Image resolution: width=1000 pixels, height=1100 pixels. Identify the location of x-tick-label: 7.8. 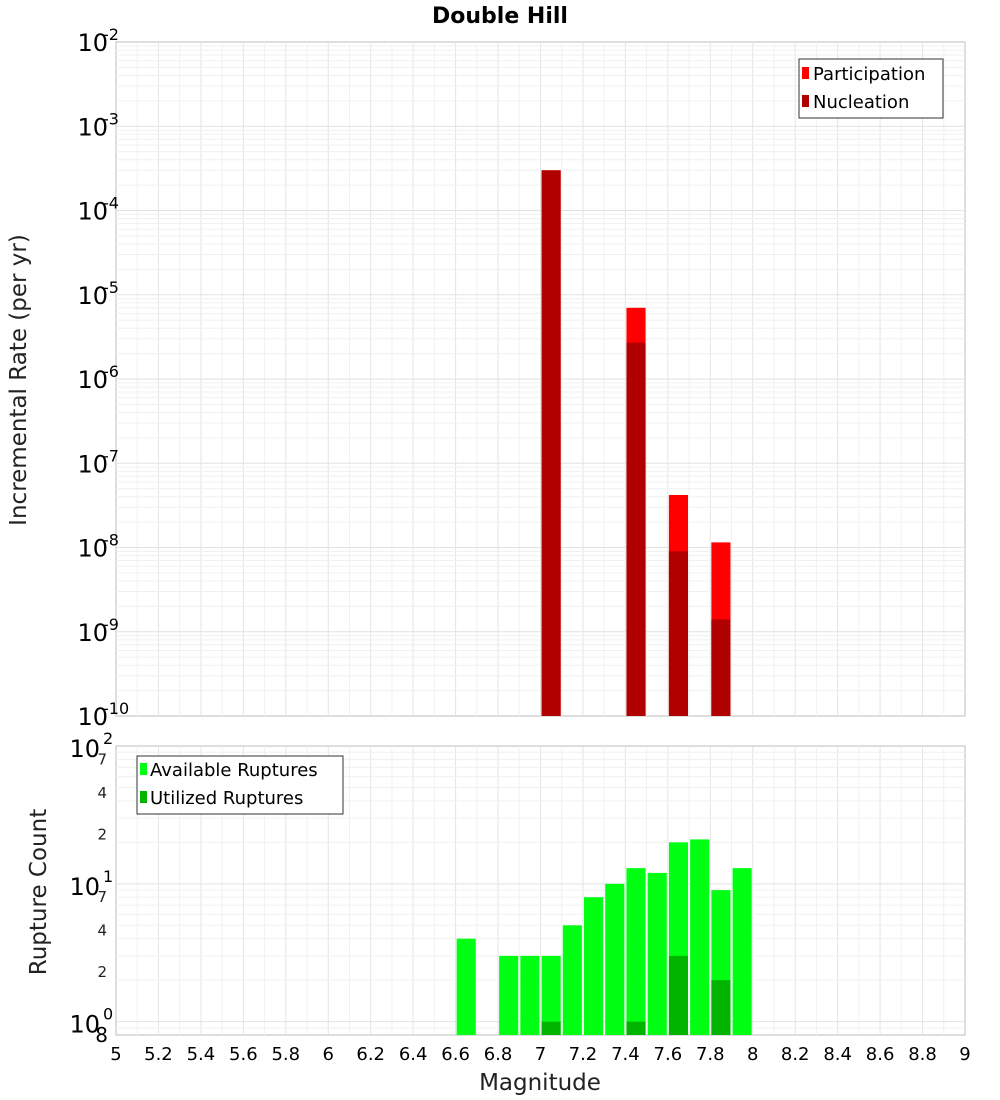
(710, 1054).